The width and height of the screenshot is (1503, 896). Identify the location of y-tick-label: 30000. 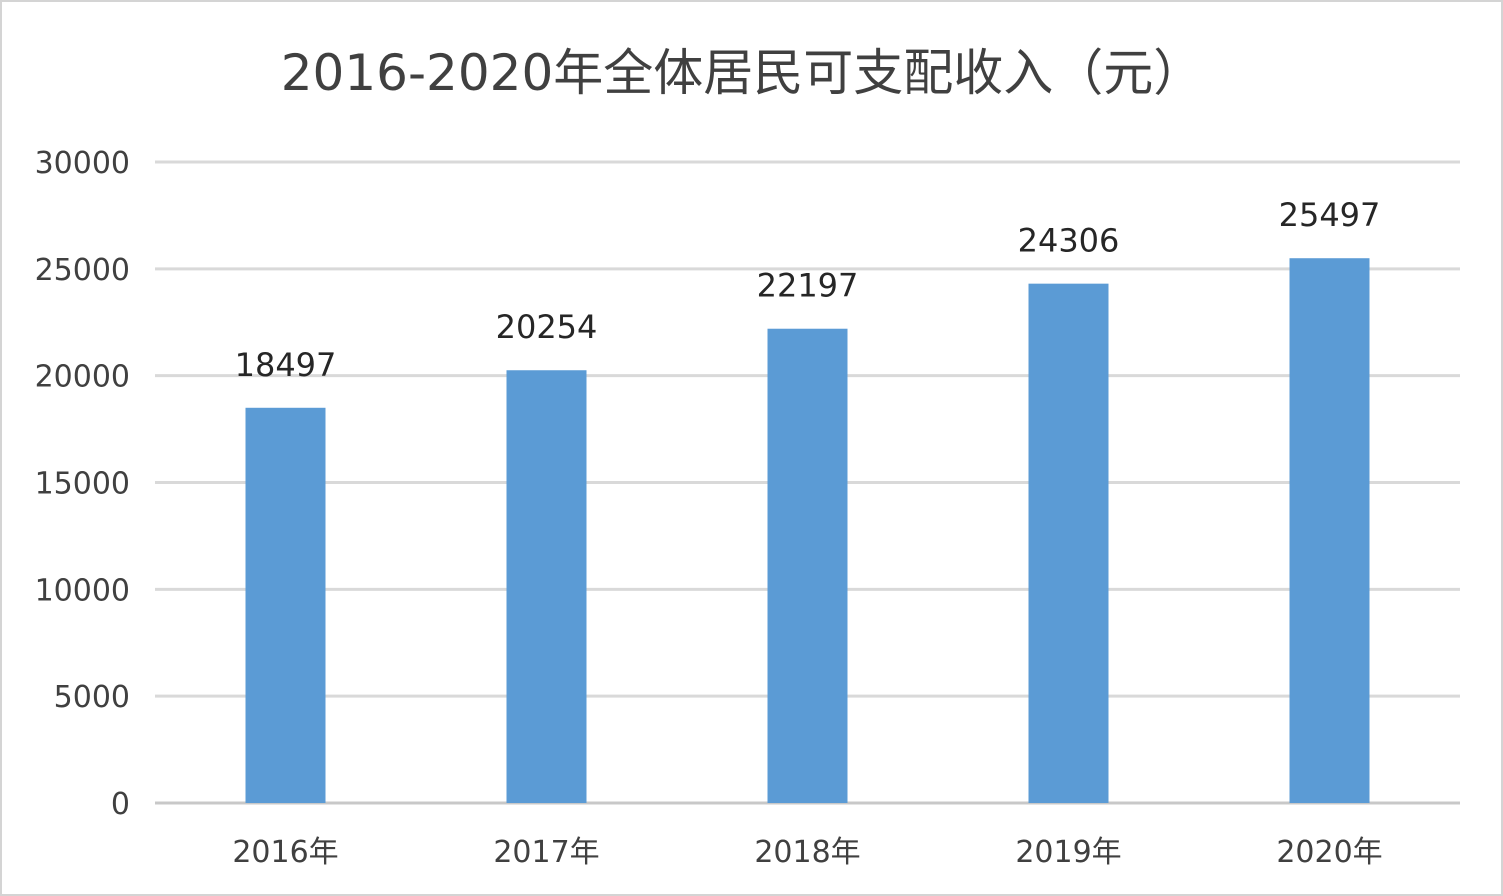
(82, 163).